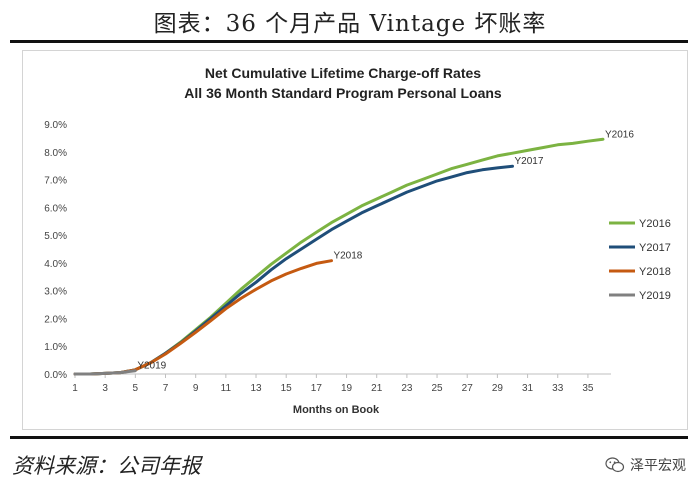 This screenshot has width=700, height=496. Describe the element at coordinates (55, 264) in the screenshot. I see `y-tick-label: 4.0%` at that location.